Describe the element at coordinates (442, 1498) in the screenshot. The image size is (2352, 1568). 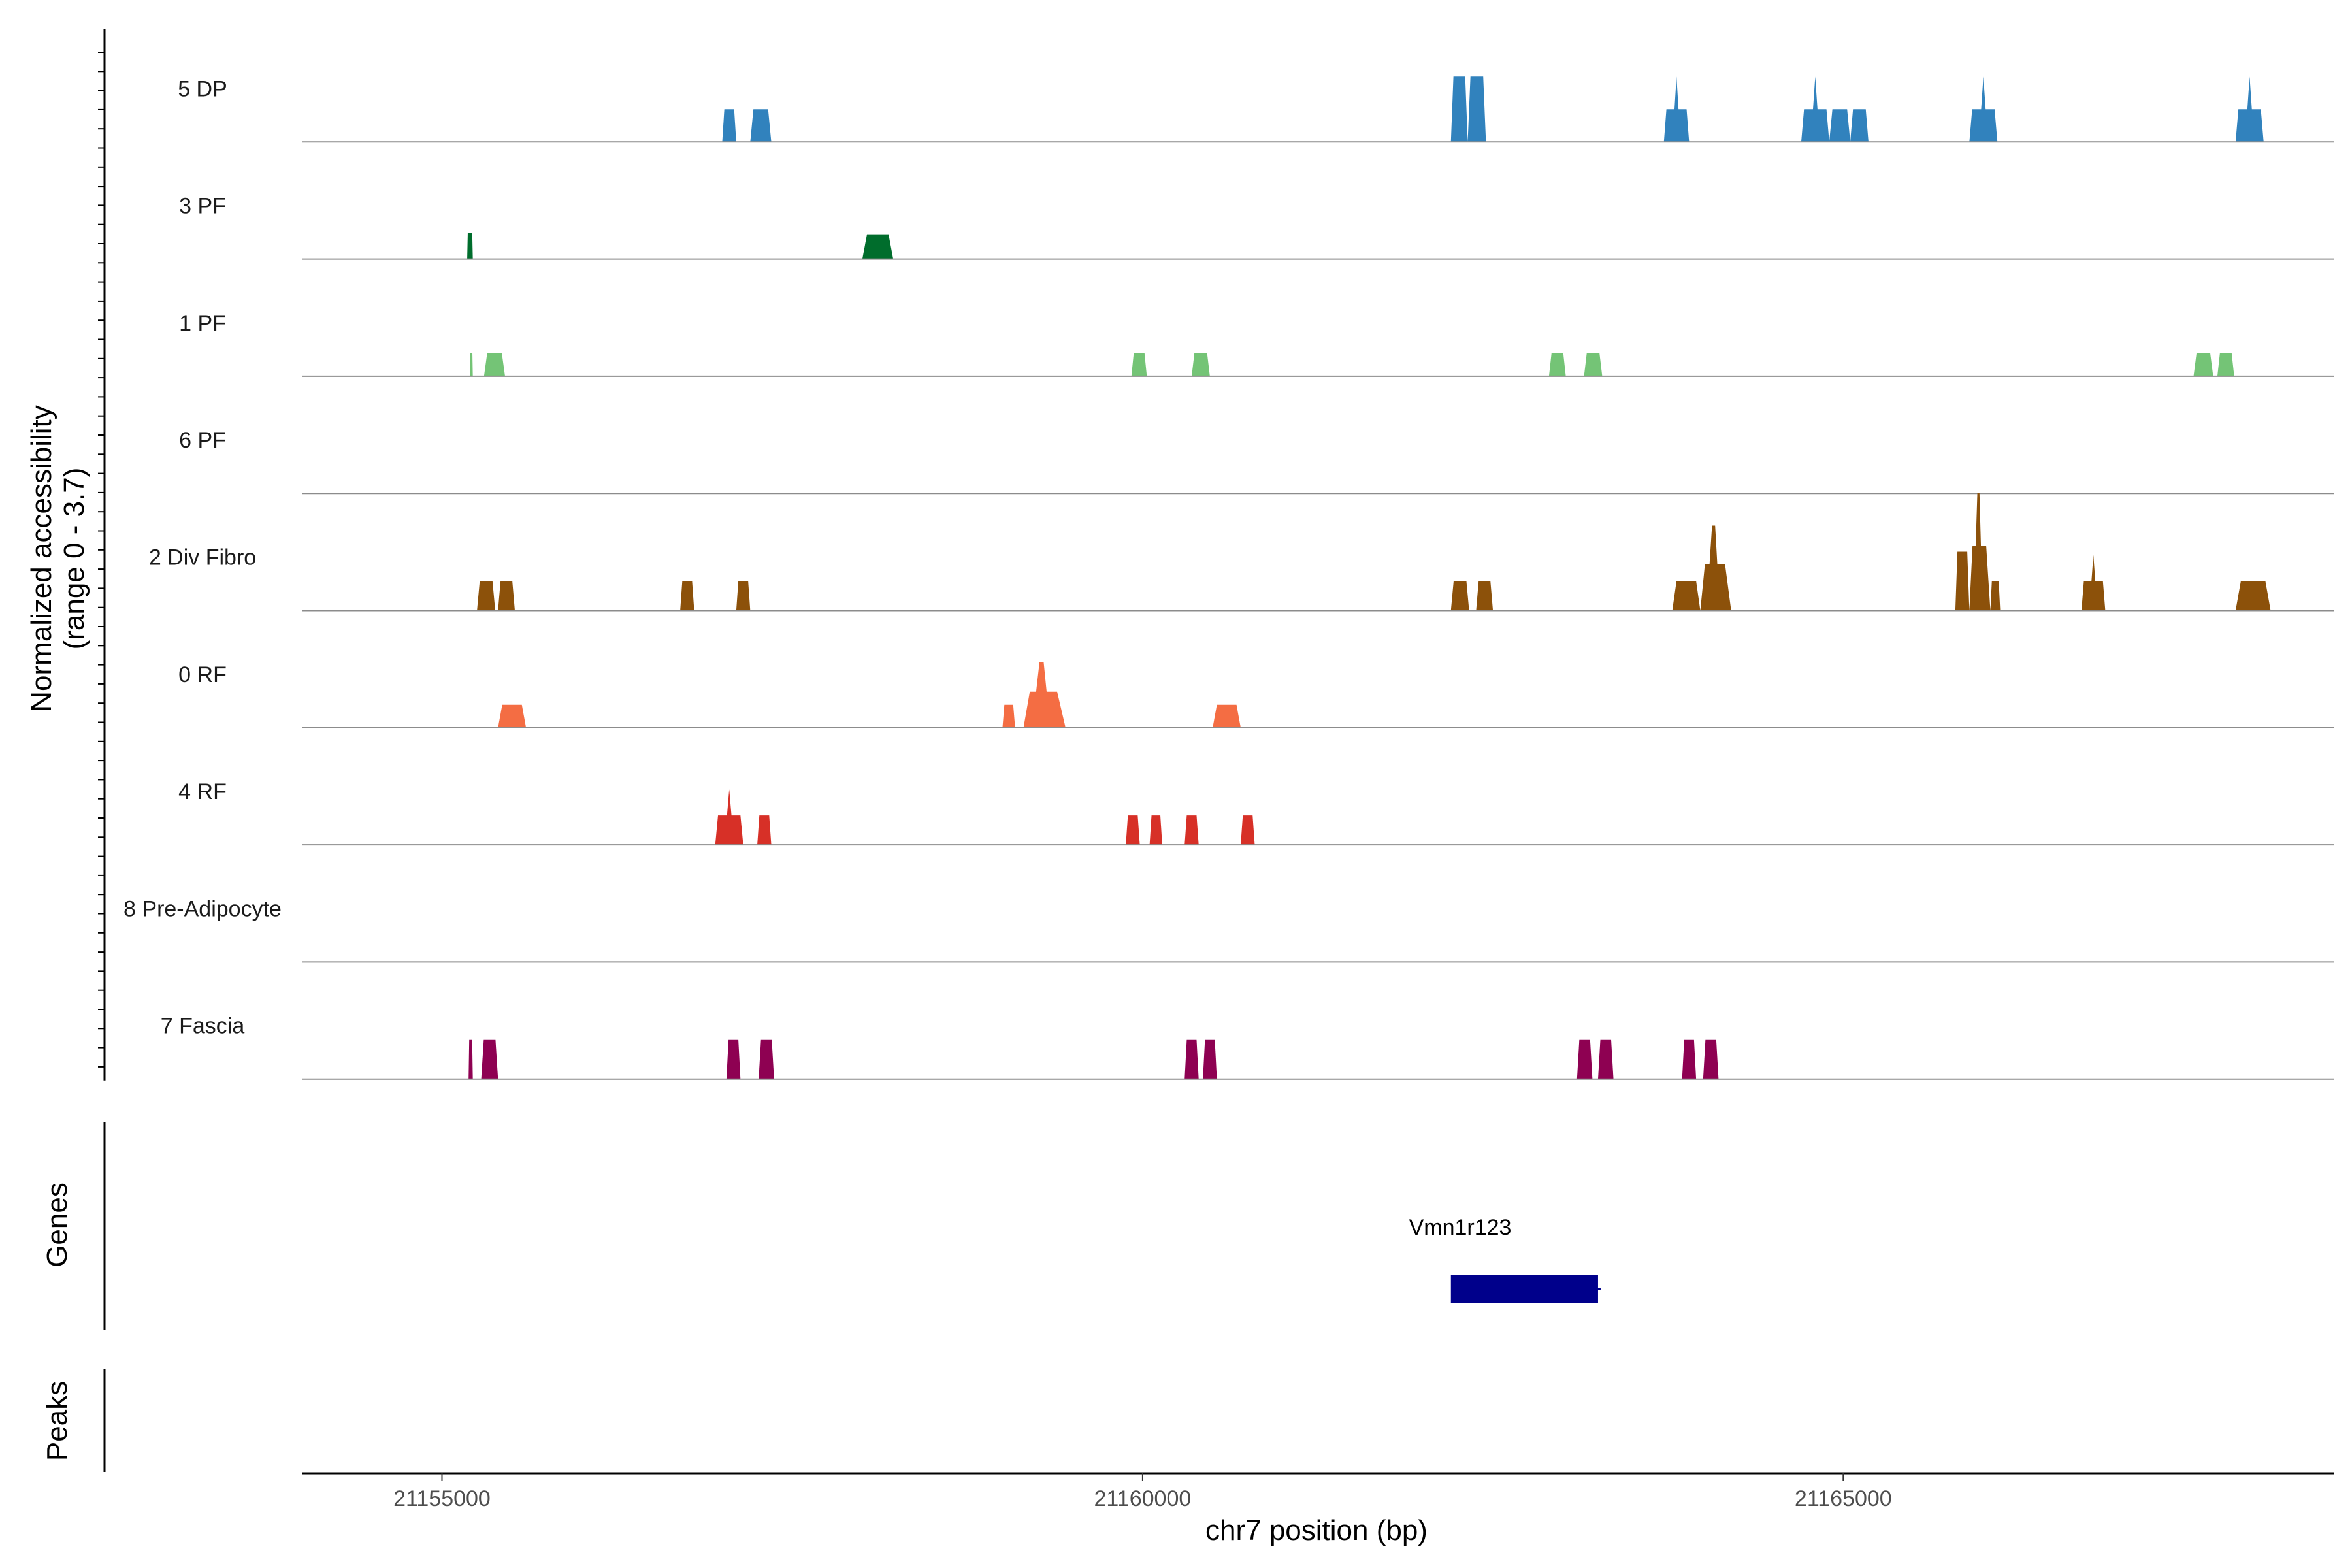
I see `x-tick-label: 21155000` at that location.